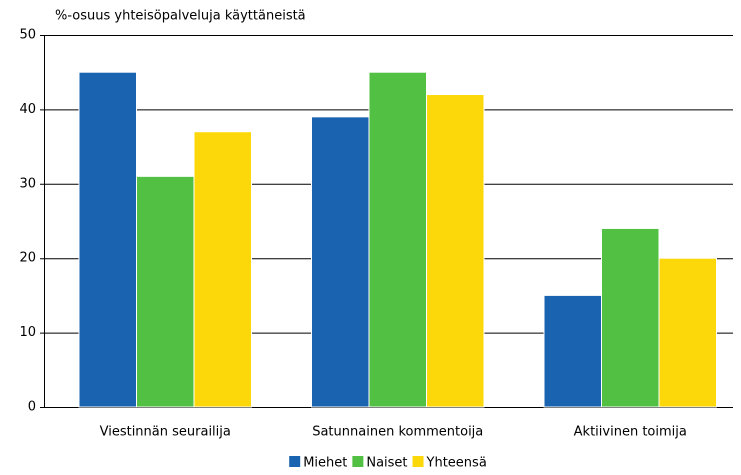 This screenshot has height=475, width=741. I want to click on y-tick-label: 40, so click(27, 109).